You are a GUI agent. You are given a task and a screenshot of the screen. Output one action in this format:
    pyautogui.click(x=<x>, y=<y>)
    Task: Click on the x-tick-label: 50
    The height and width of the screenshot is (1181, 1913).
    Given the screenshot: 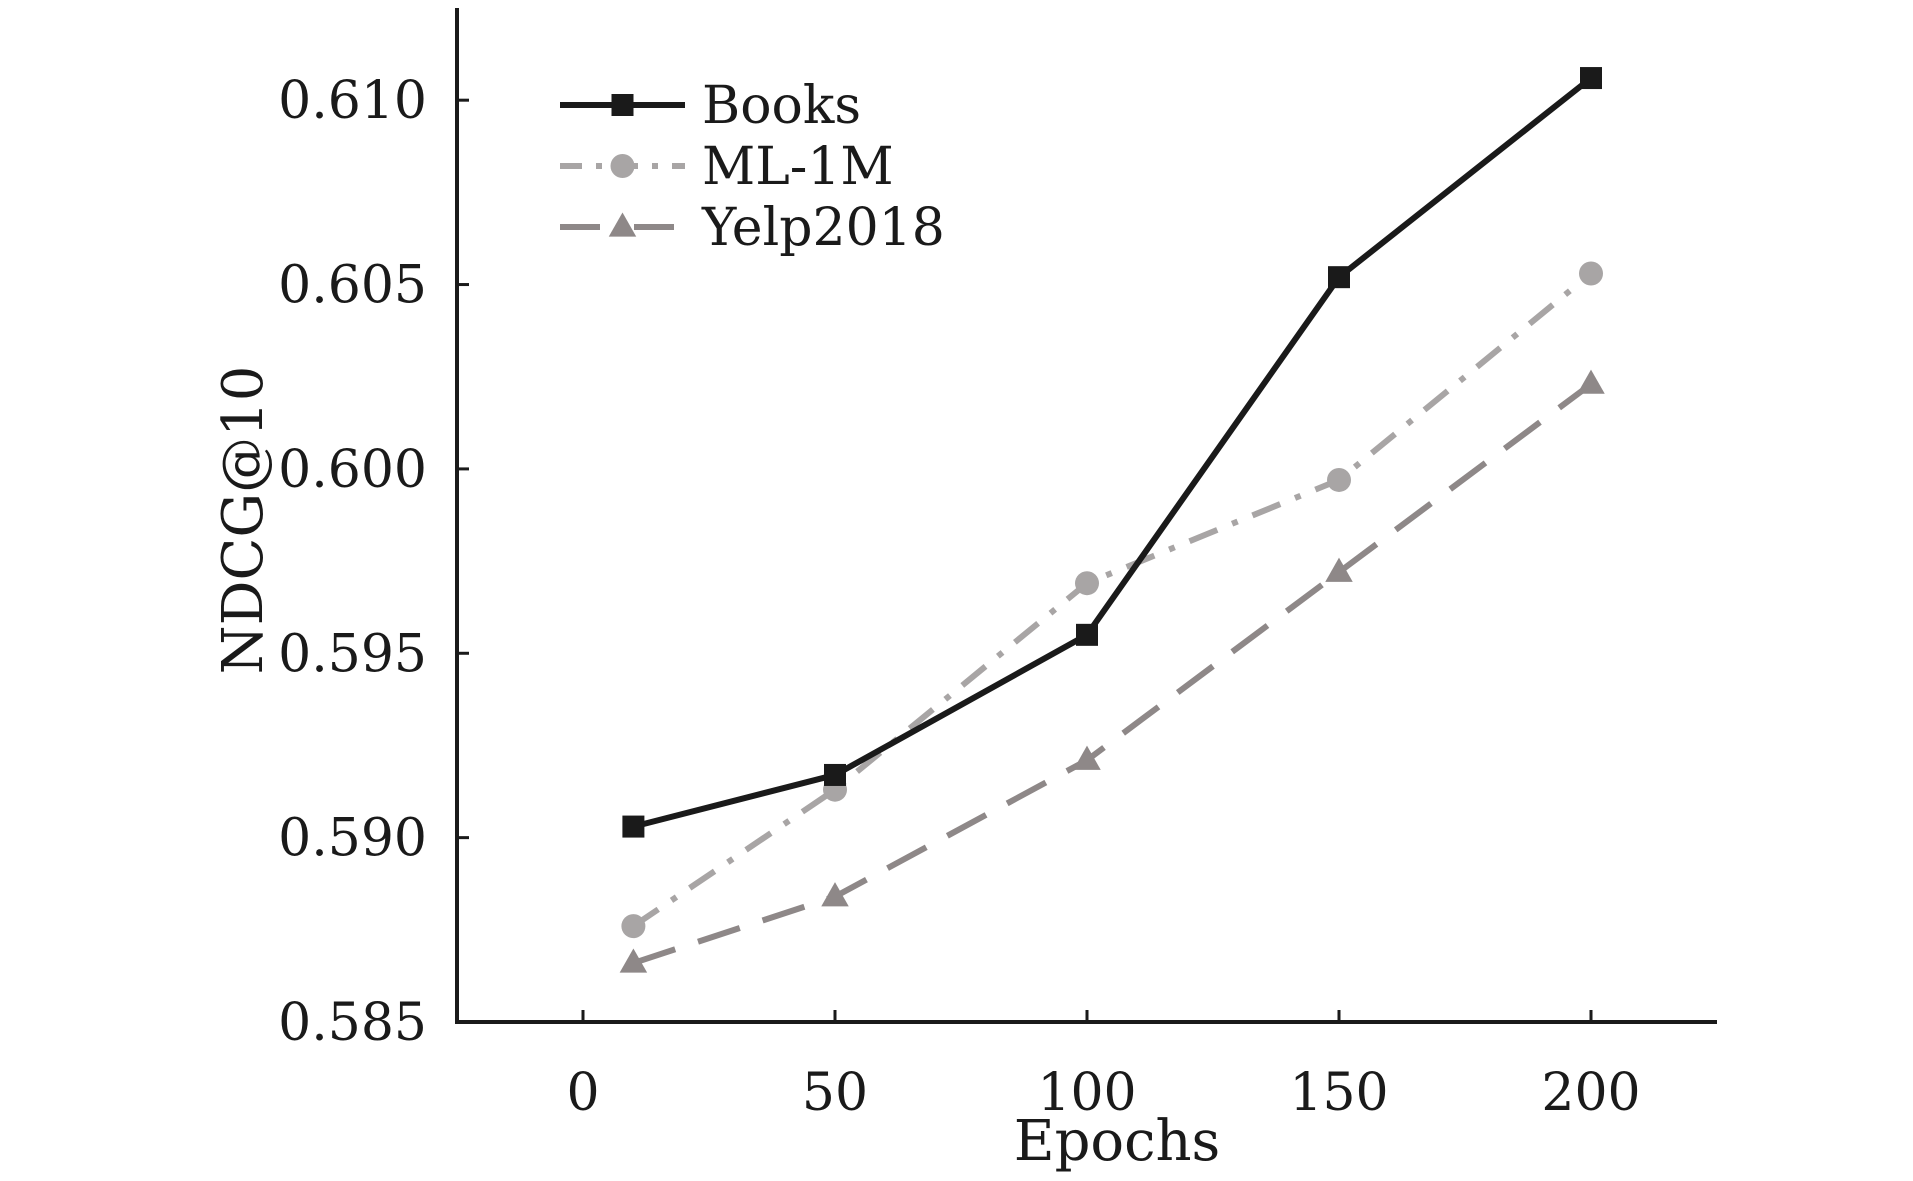 What is the action you would take?
    pyautogui.click(x=835, y=1093)
    